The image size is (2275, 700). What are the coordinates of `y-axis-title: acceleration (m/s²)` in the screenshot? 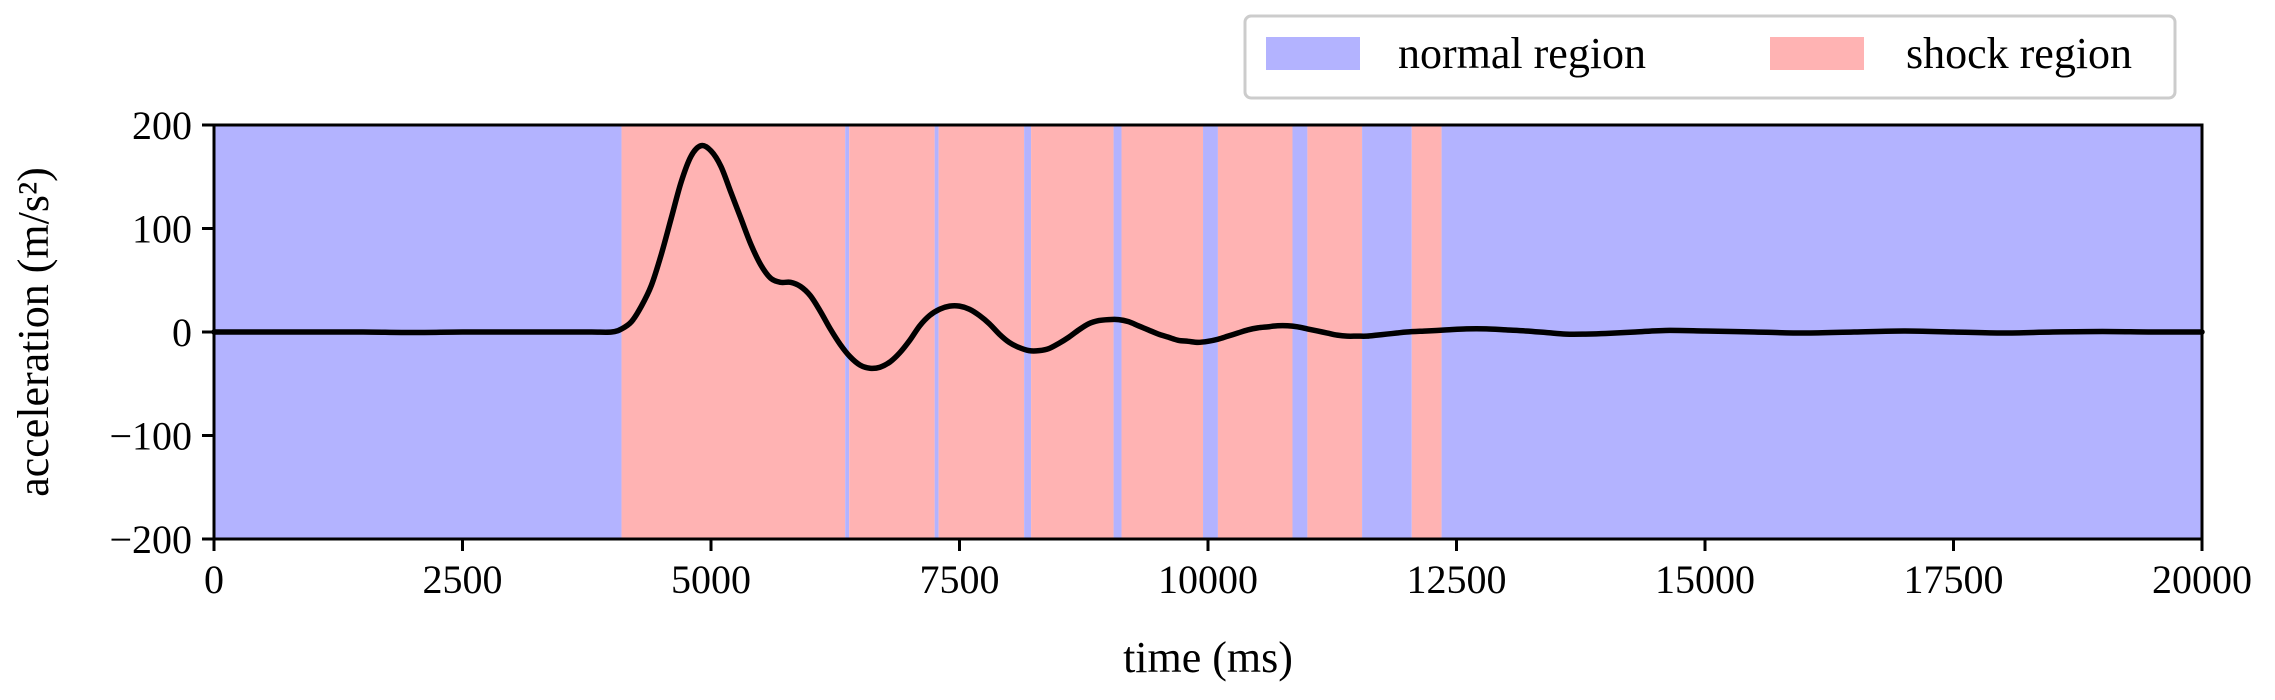 It's located at (33, 332).